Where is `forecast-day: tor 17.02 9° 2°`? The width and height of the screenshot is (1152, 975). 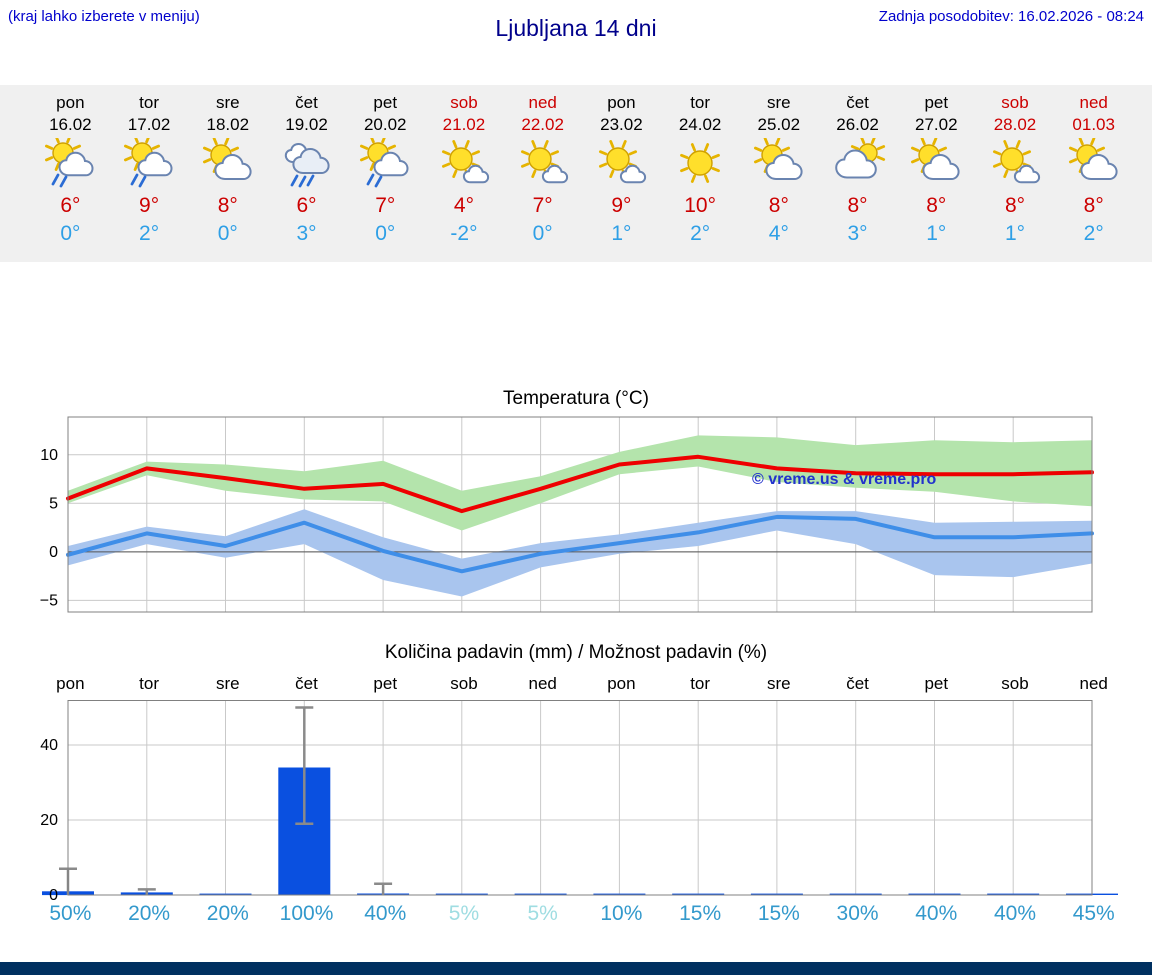 forecast-day: tor 17.02 9° 2° is located at coordinates (149, 173).